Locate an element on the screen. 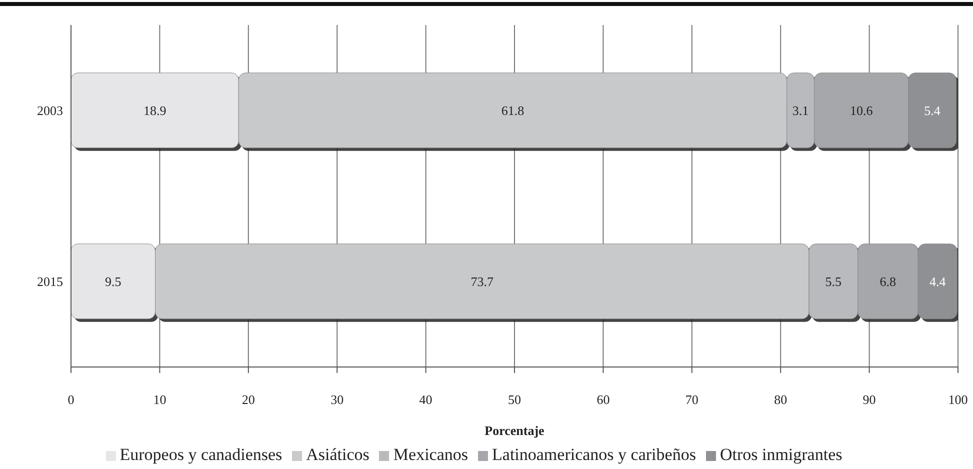  x-tick-label: 90 is located at coordinates (869, 400).